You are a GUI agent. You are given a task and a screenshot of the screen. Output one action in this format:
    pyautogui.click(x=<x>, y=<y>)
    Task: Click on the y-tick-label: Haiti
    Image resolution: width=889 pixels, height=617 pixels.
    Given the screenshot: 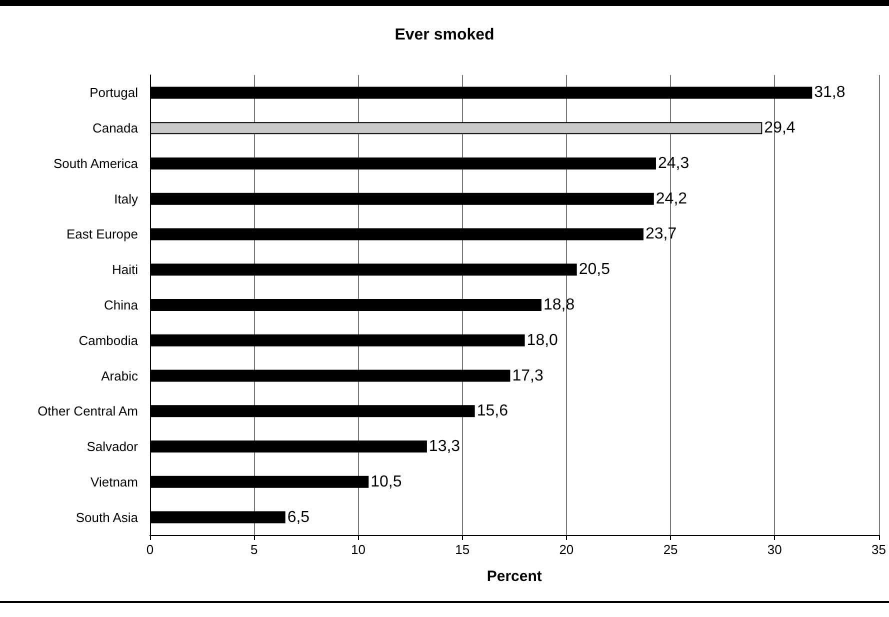 What is the action you would take?
    pyautogui.click(x=125, y=270)
    